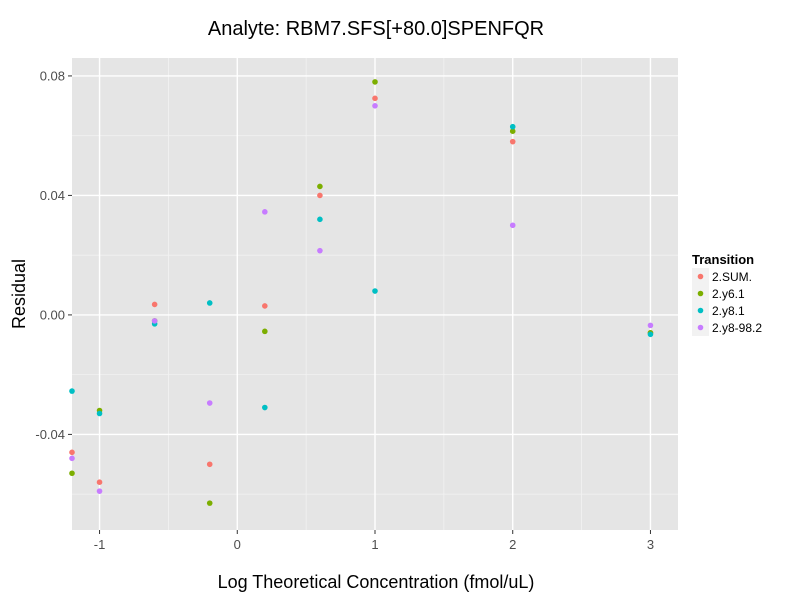  I want to click on legend-item: 2.SUM., so click(722, 276).